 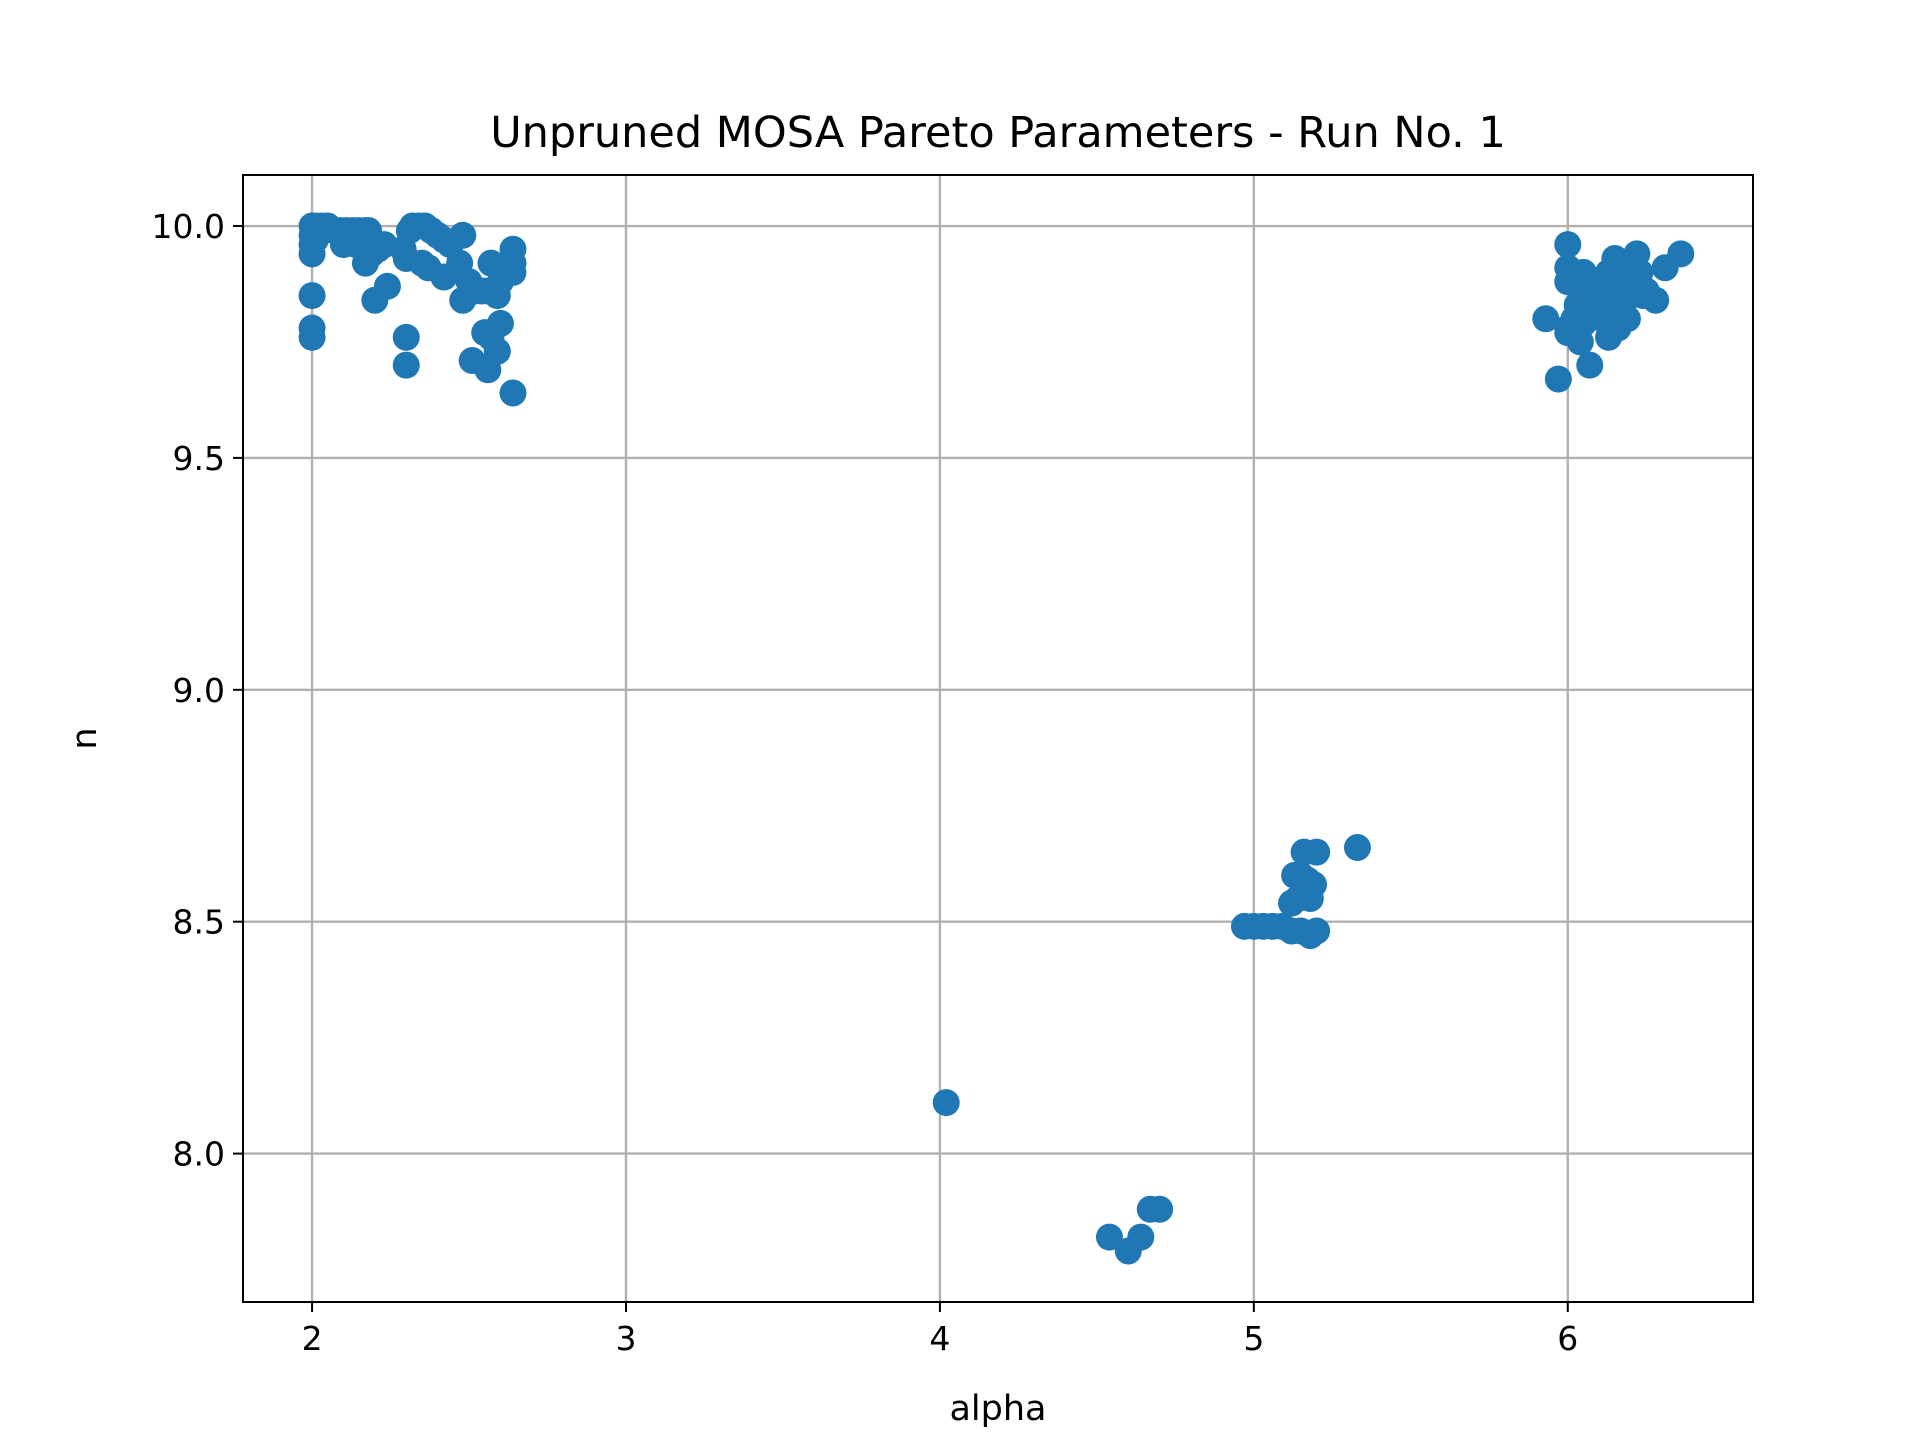 I want to click on x-tick-label: 2, so click(x=312, y=1338).